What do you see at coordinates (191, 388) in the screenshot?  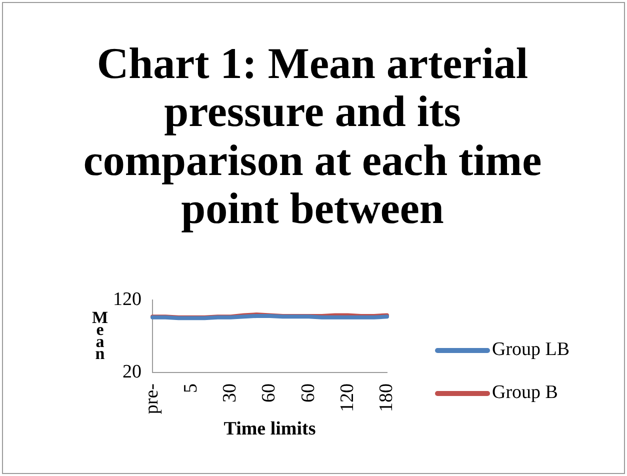 I see `x-tick-label: 5` at bounding box center [191, 388].